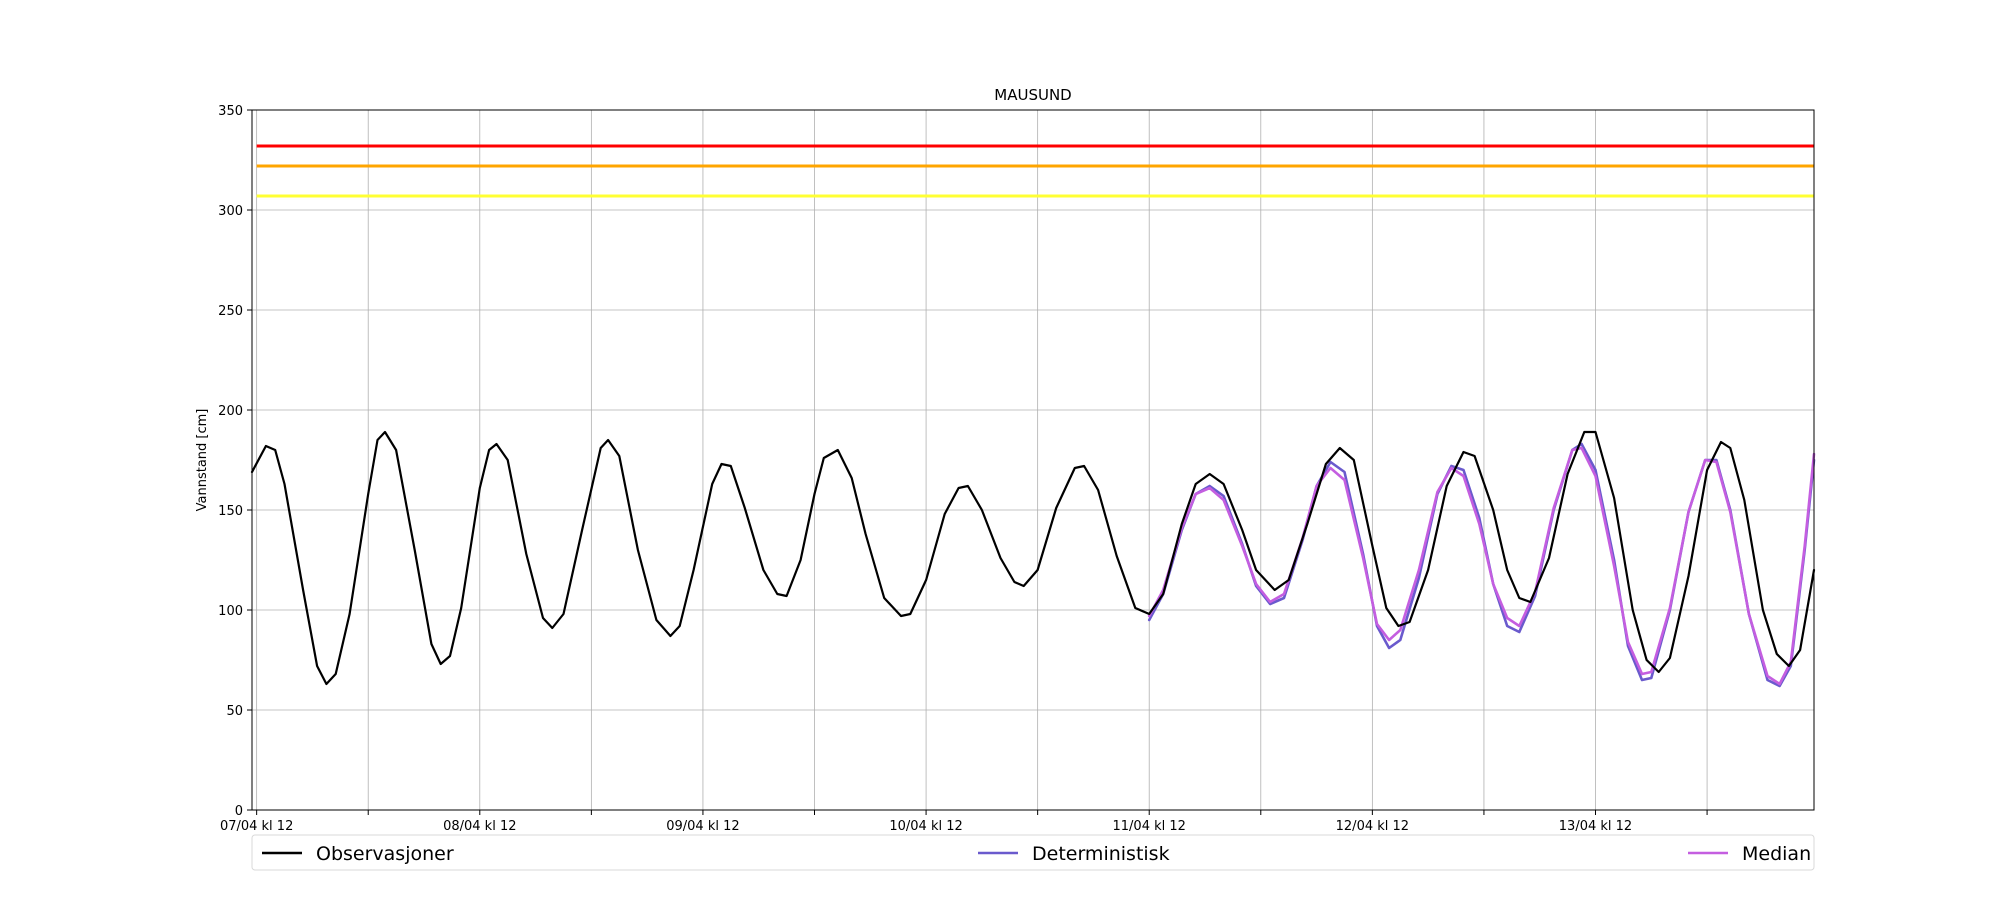 This screenshot has height=900, width=2000. I want to click on legend-box, so click(1033, 852).